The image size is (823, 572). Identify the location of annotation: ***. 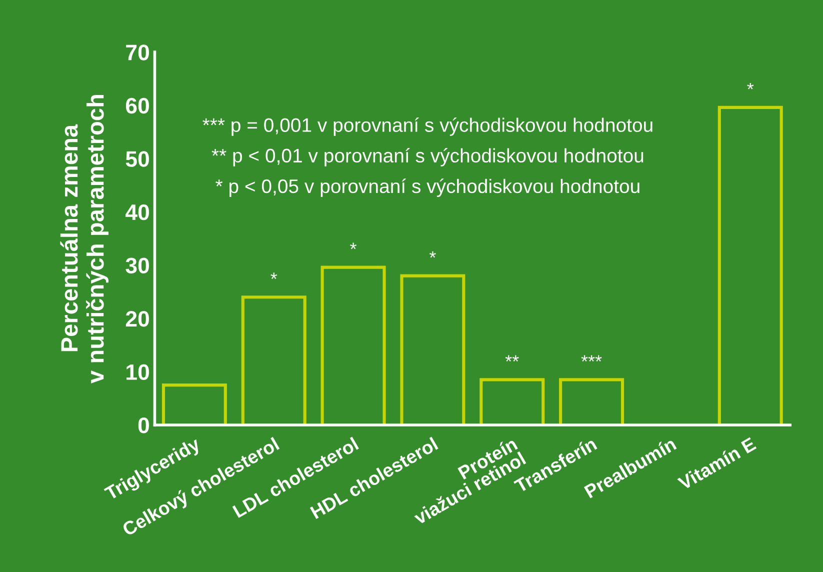
(591, 358).